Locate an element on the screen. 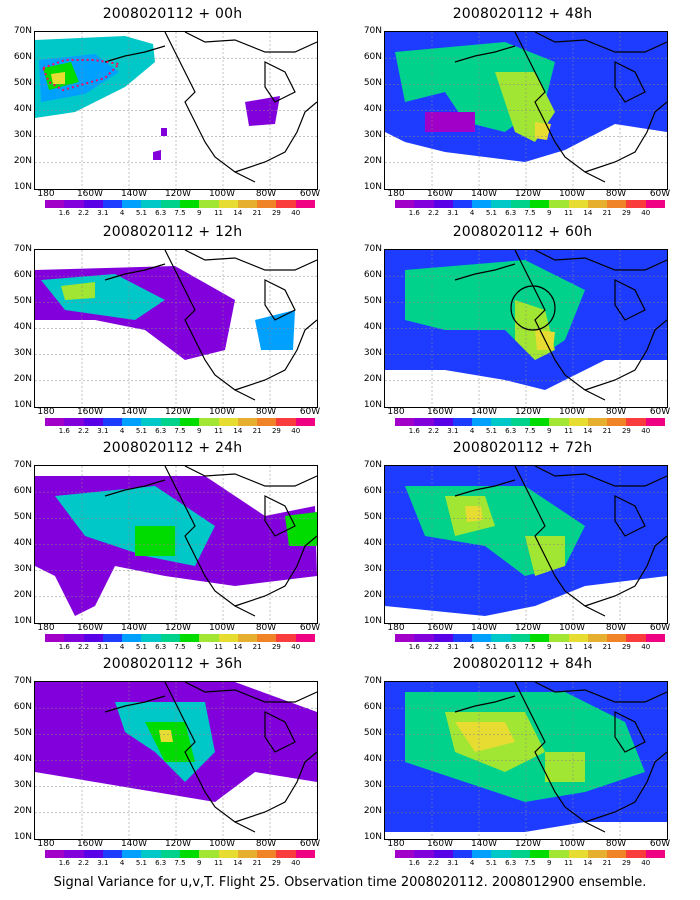 The width and height of the screenshot is (700, 900). colorbar-label: 6.3 is located at coordinates (161, 863).